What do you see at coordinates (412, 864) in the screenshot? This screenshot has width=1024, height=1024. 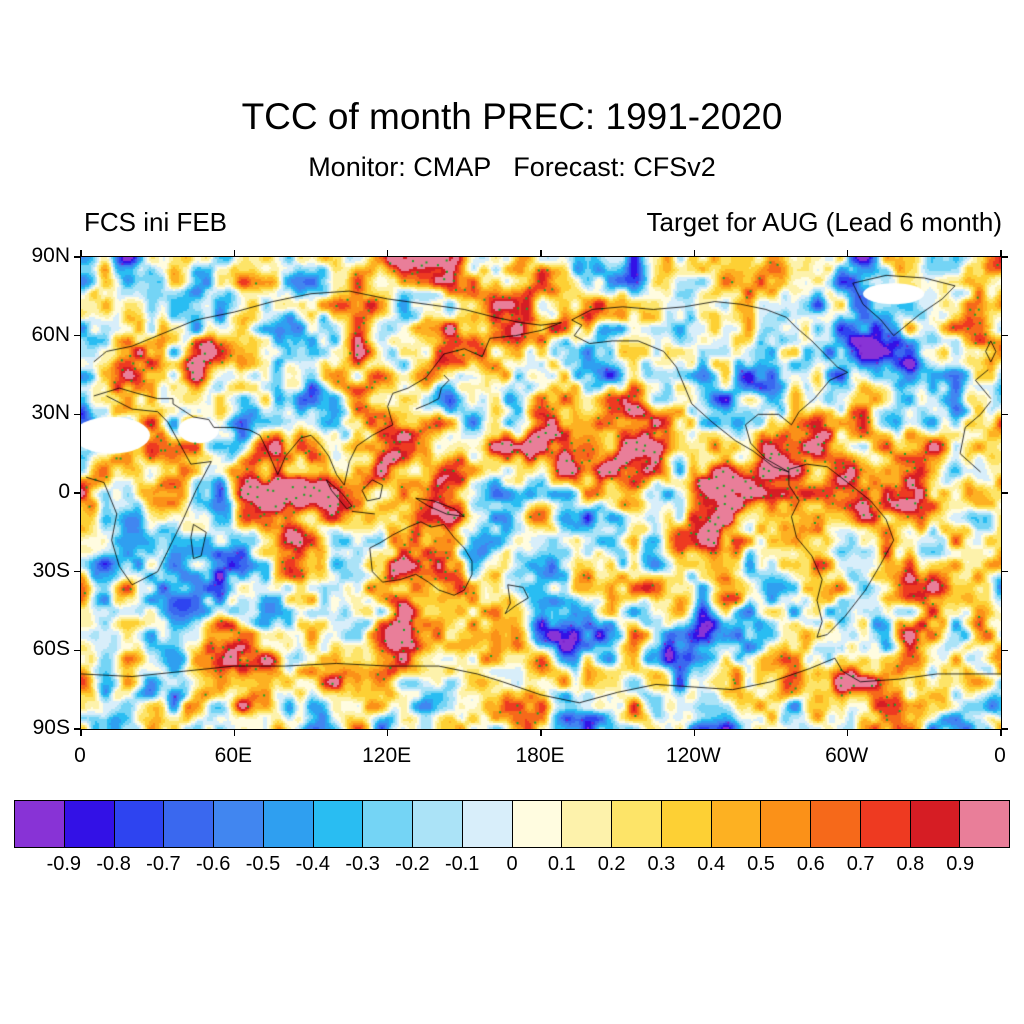 I see `colorbar-tick-label: -0.2` at bounding box center [412, 864].